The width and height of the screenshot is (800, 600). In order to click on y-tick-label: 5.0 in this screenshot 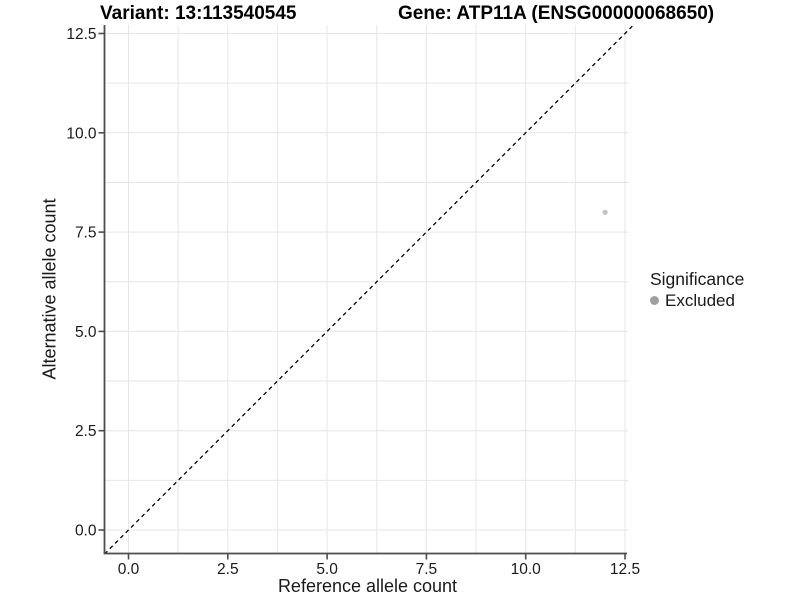, I will do `click(86, 332)`.